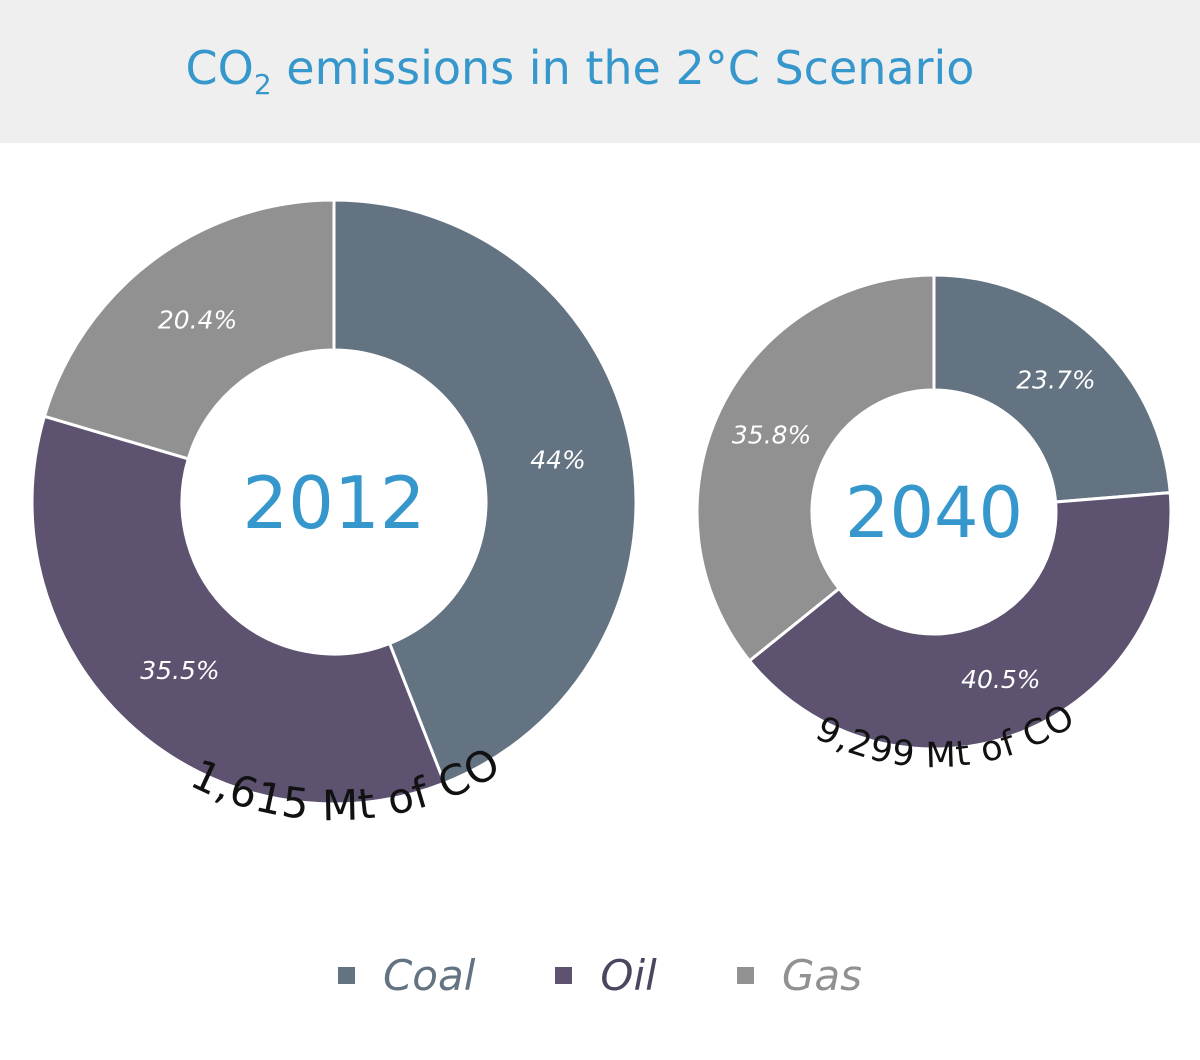 This screenshot has height=1060, width=1200. What do you see at coordinates (745, 975) in the screenshot?
I see `legend-swatch-gas` at bounding box center [745, 975].